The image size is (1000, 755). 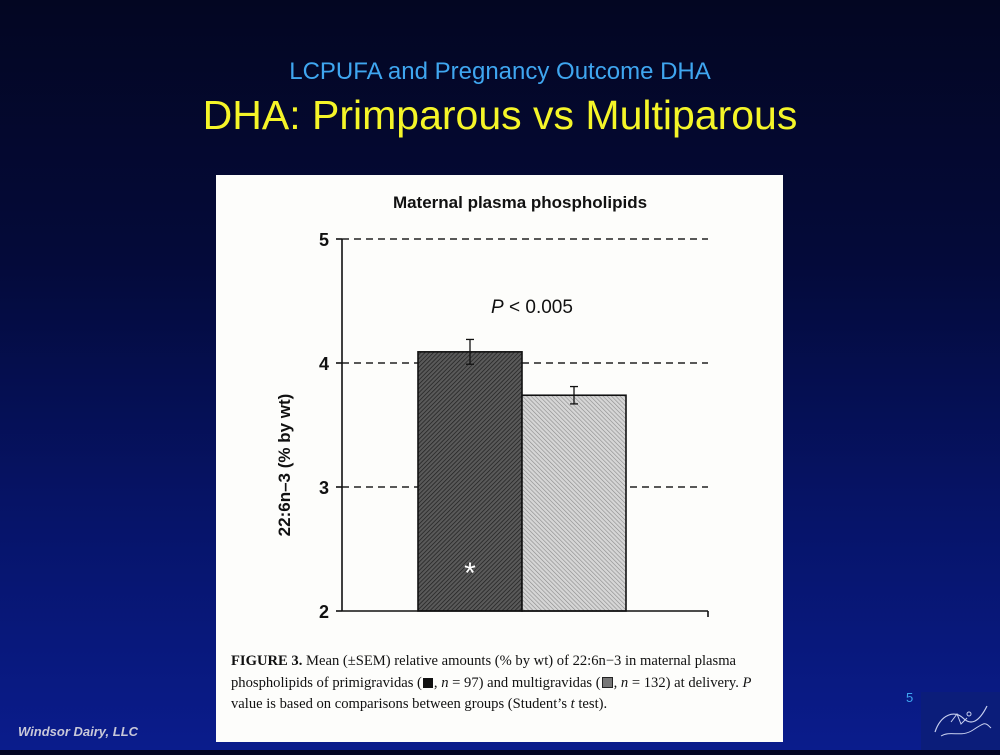 I want to click on caption-n-1: n, so click(x=445, y=682).